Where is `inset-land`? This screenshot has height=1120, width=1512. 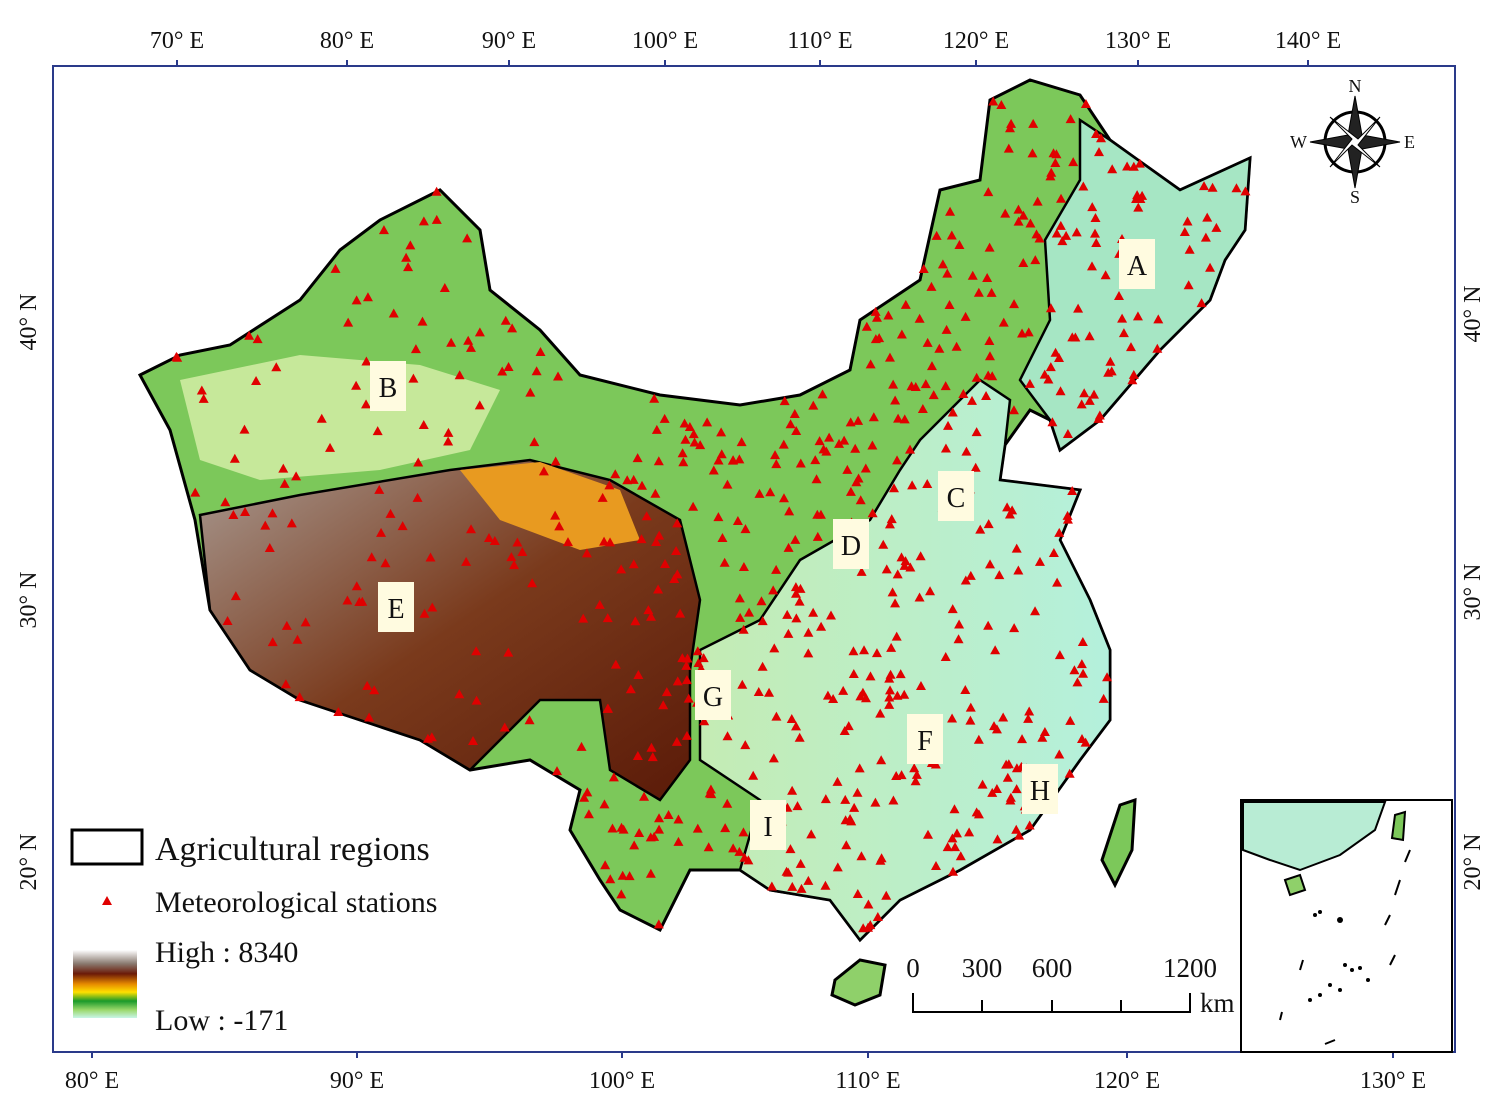
inset-land is located at coordinates (1314, 836).